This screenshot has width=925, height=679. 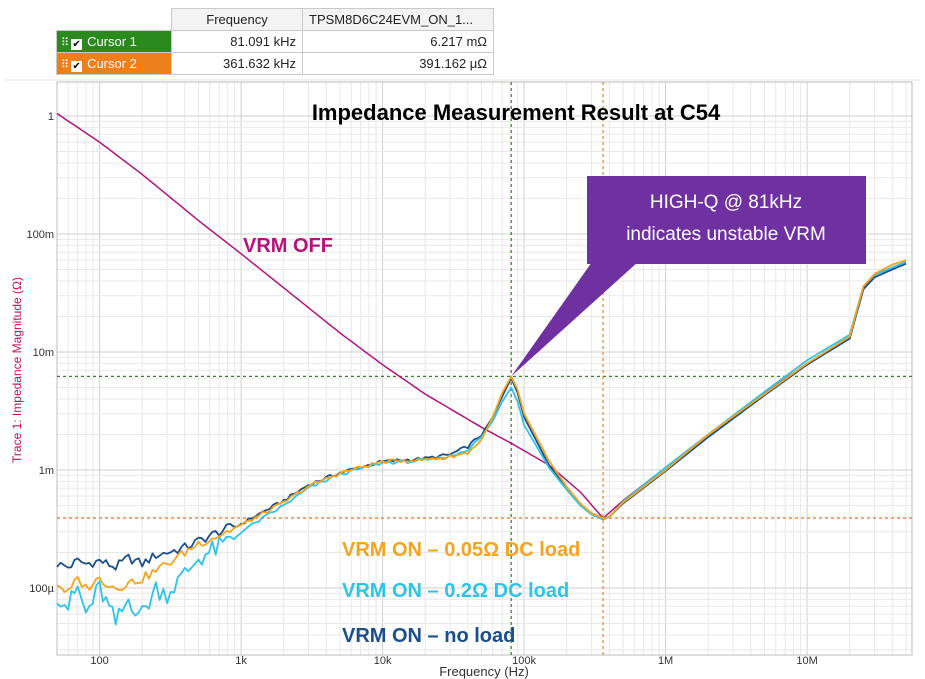 I want to click on cursor-1-label: ⠿ ✔ Cursor 1, so click(x=114, y=41).